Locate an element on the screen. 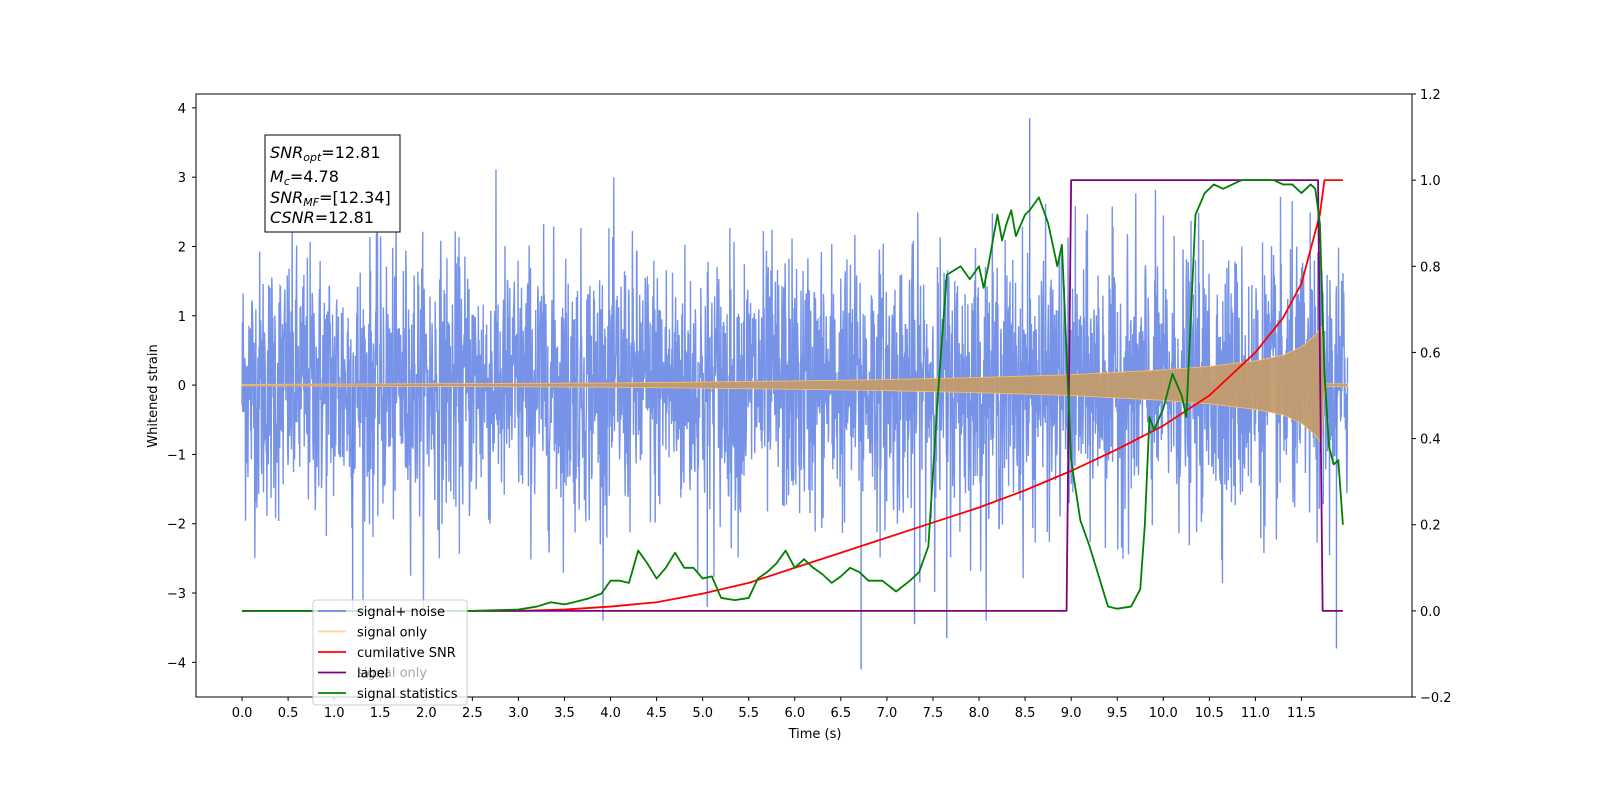  x-tick-label: 11.5 is located at coordinates (1301, 713).